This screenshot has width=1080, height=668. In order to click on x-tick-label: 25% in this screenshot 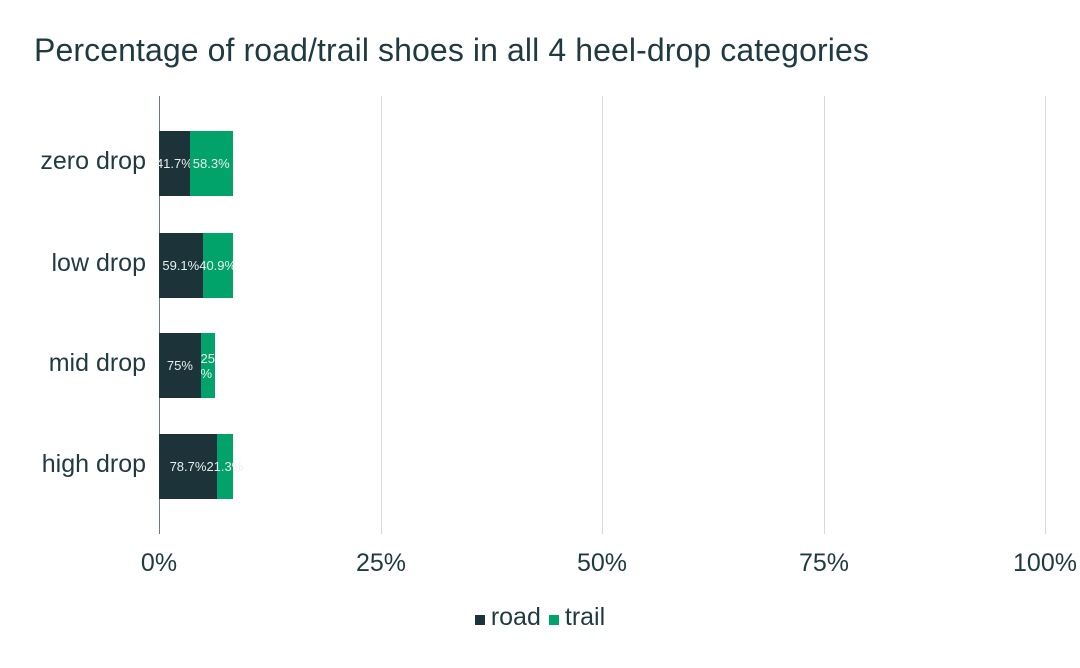, I will do `click(381, 563)`.